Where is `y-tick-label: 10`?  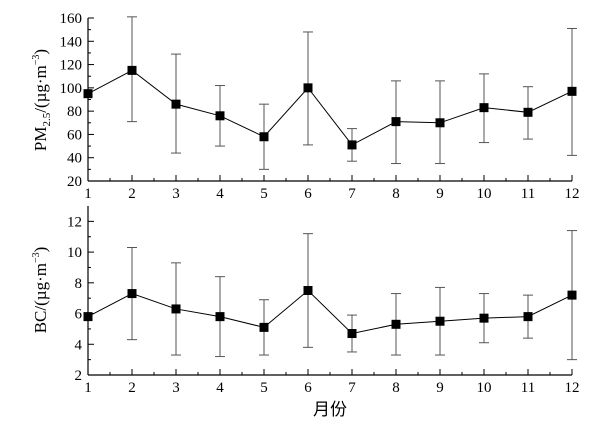
y-tick-label: 10 is located at coordinates (74, 253).